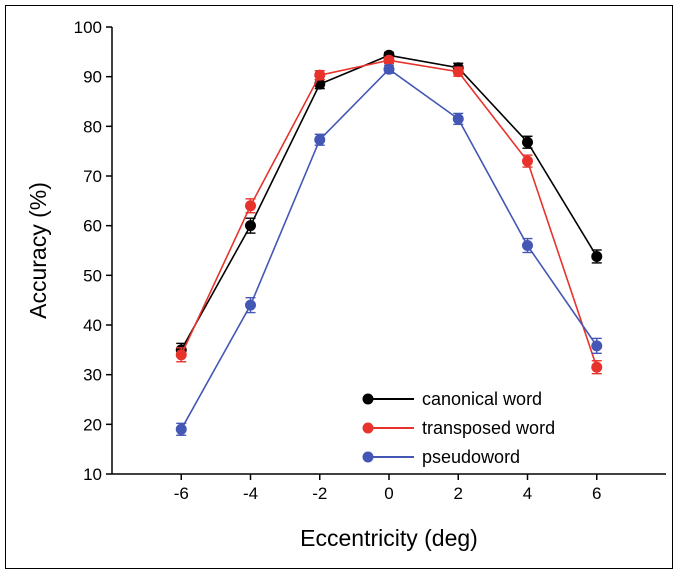  I want to click on x-tick-label: -2, so click(319, 493).